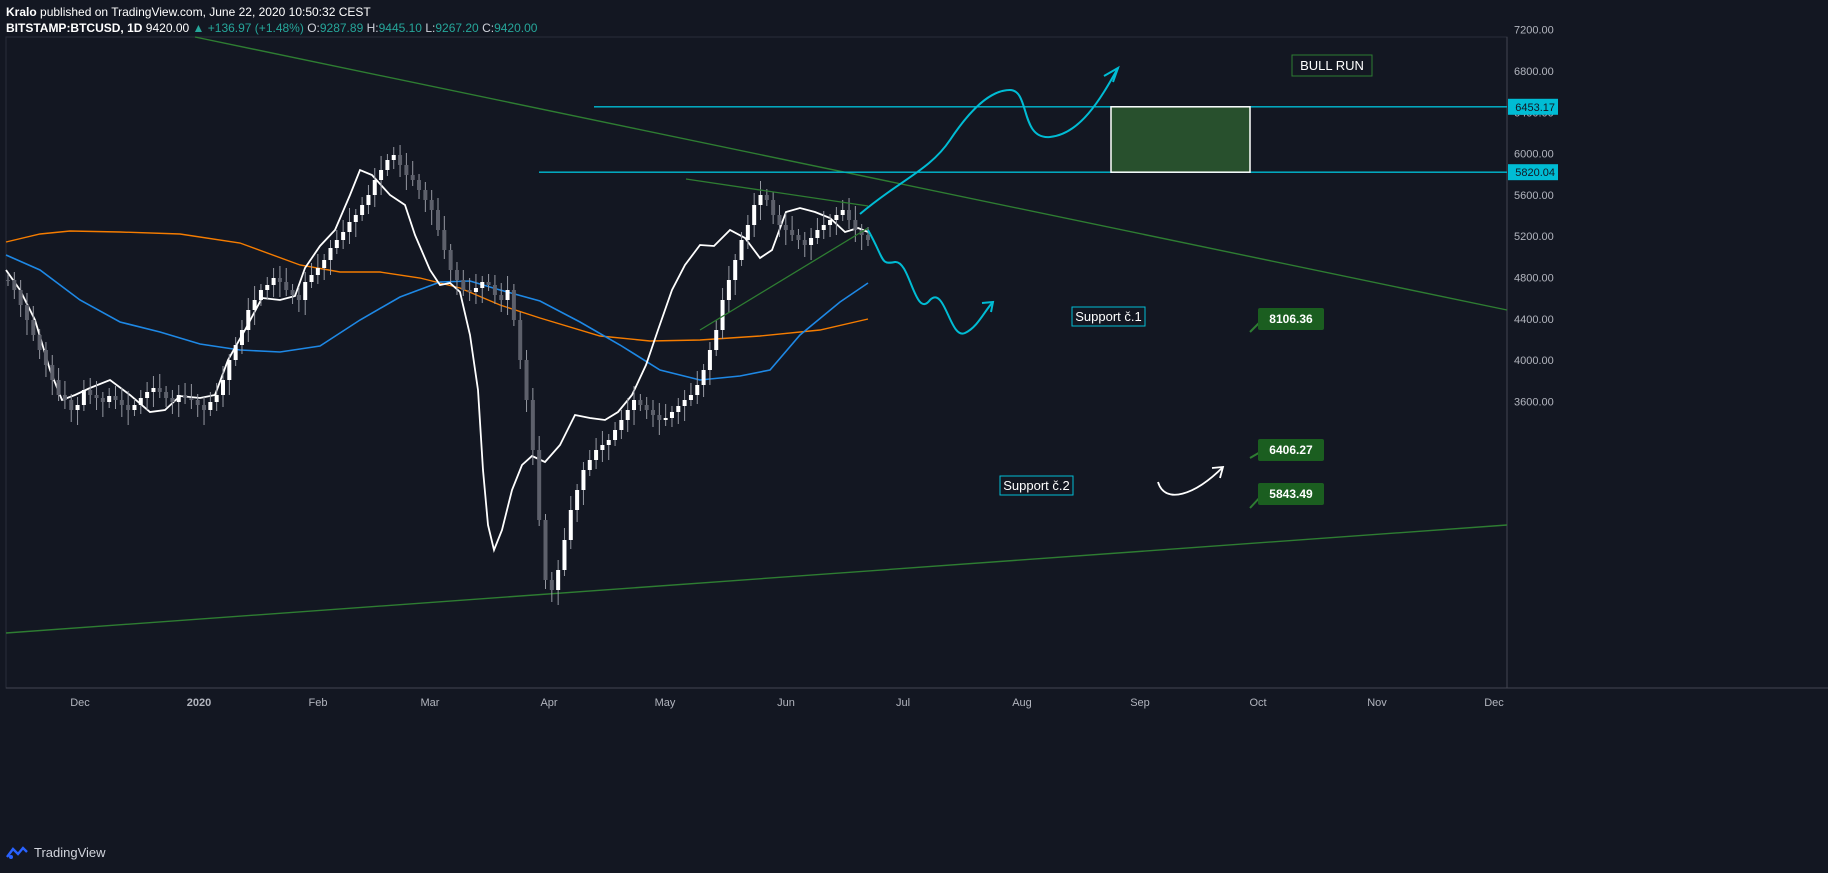 This screenshot has height=873, width=1828. I want to click on zone-arrow-path, so click(1190, 481).